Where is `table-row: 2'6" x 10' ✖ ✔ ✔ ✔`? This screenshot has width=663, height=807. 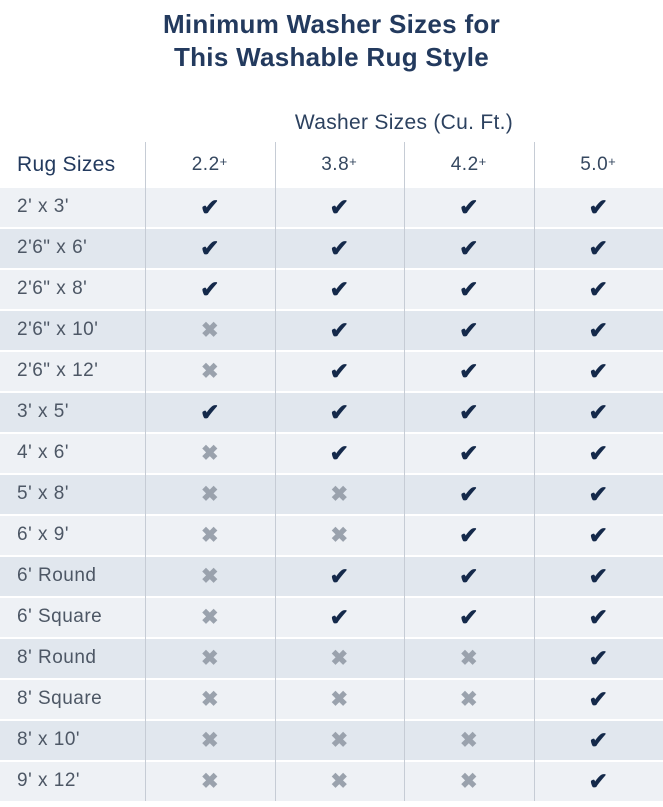 table-row: 2'6" x 10' ✖ ✔ ✔ ✔ is located at coordinates (331, 330).